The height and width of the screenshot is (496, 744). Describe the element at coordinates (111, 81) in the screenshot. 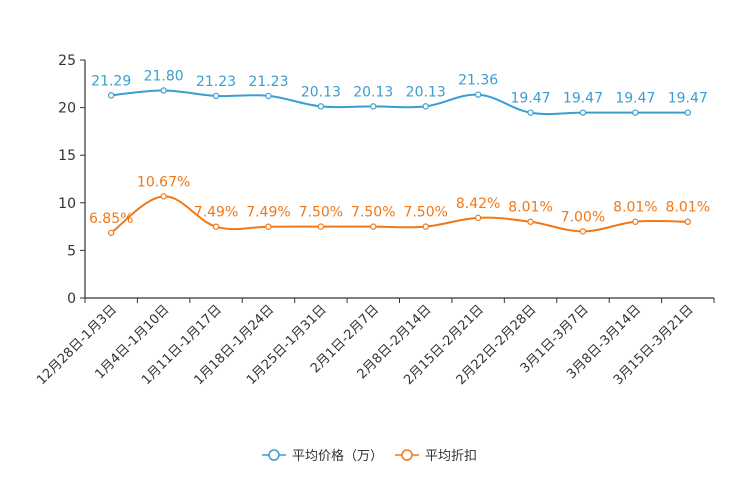

I see `data-label: 21.29` at that location.